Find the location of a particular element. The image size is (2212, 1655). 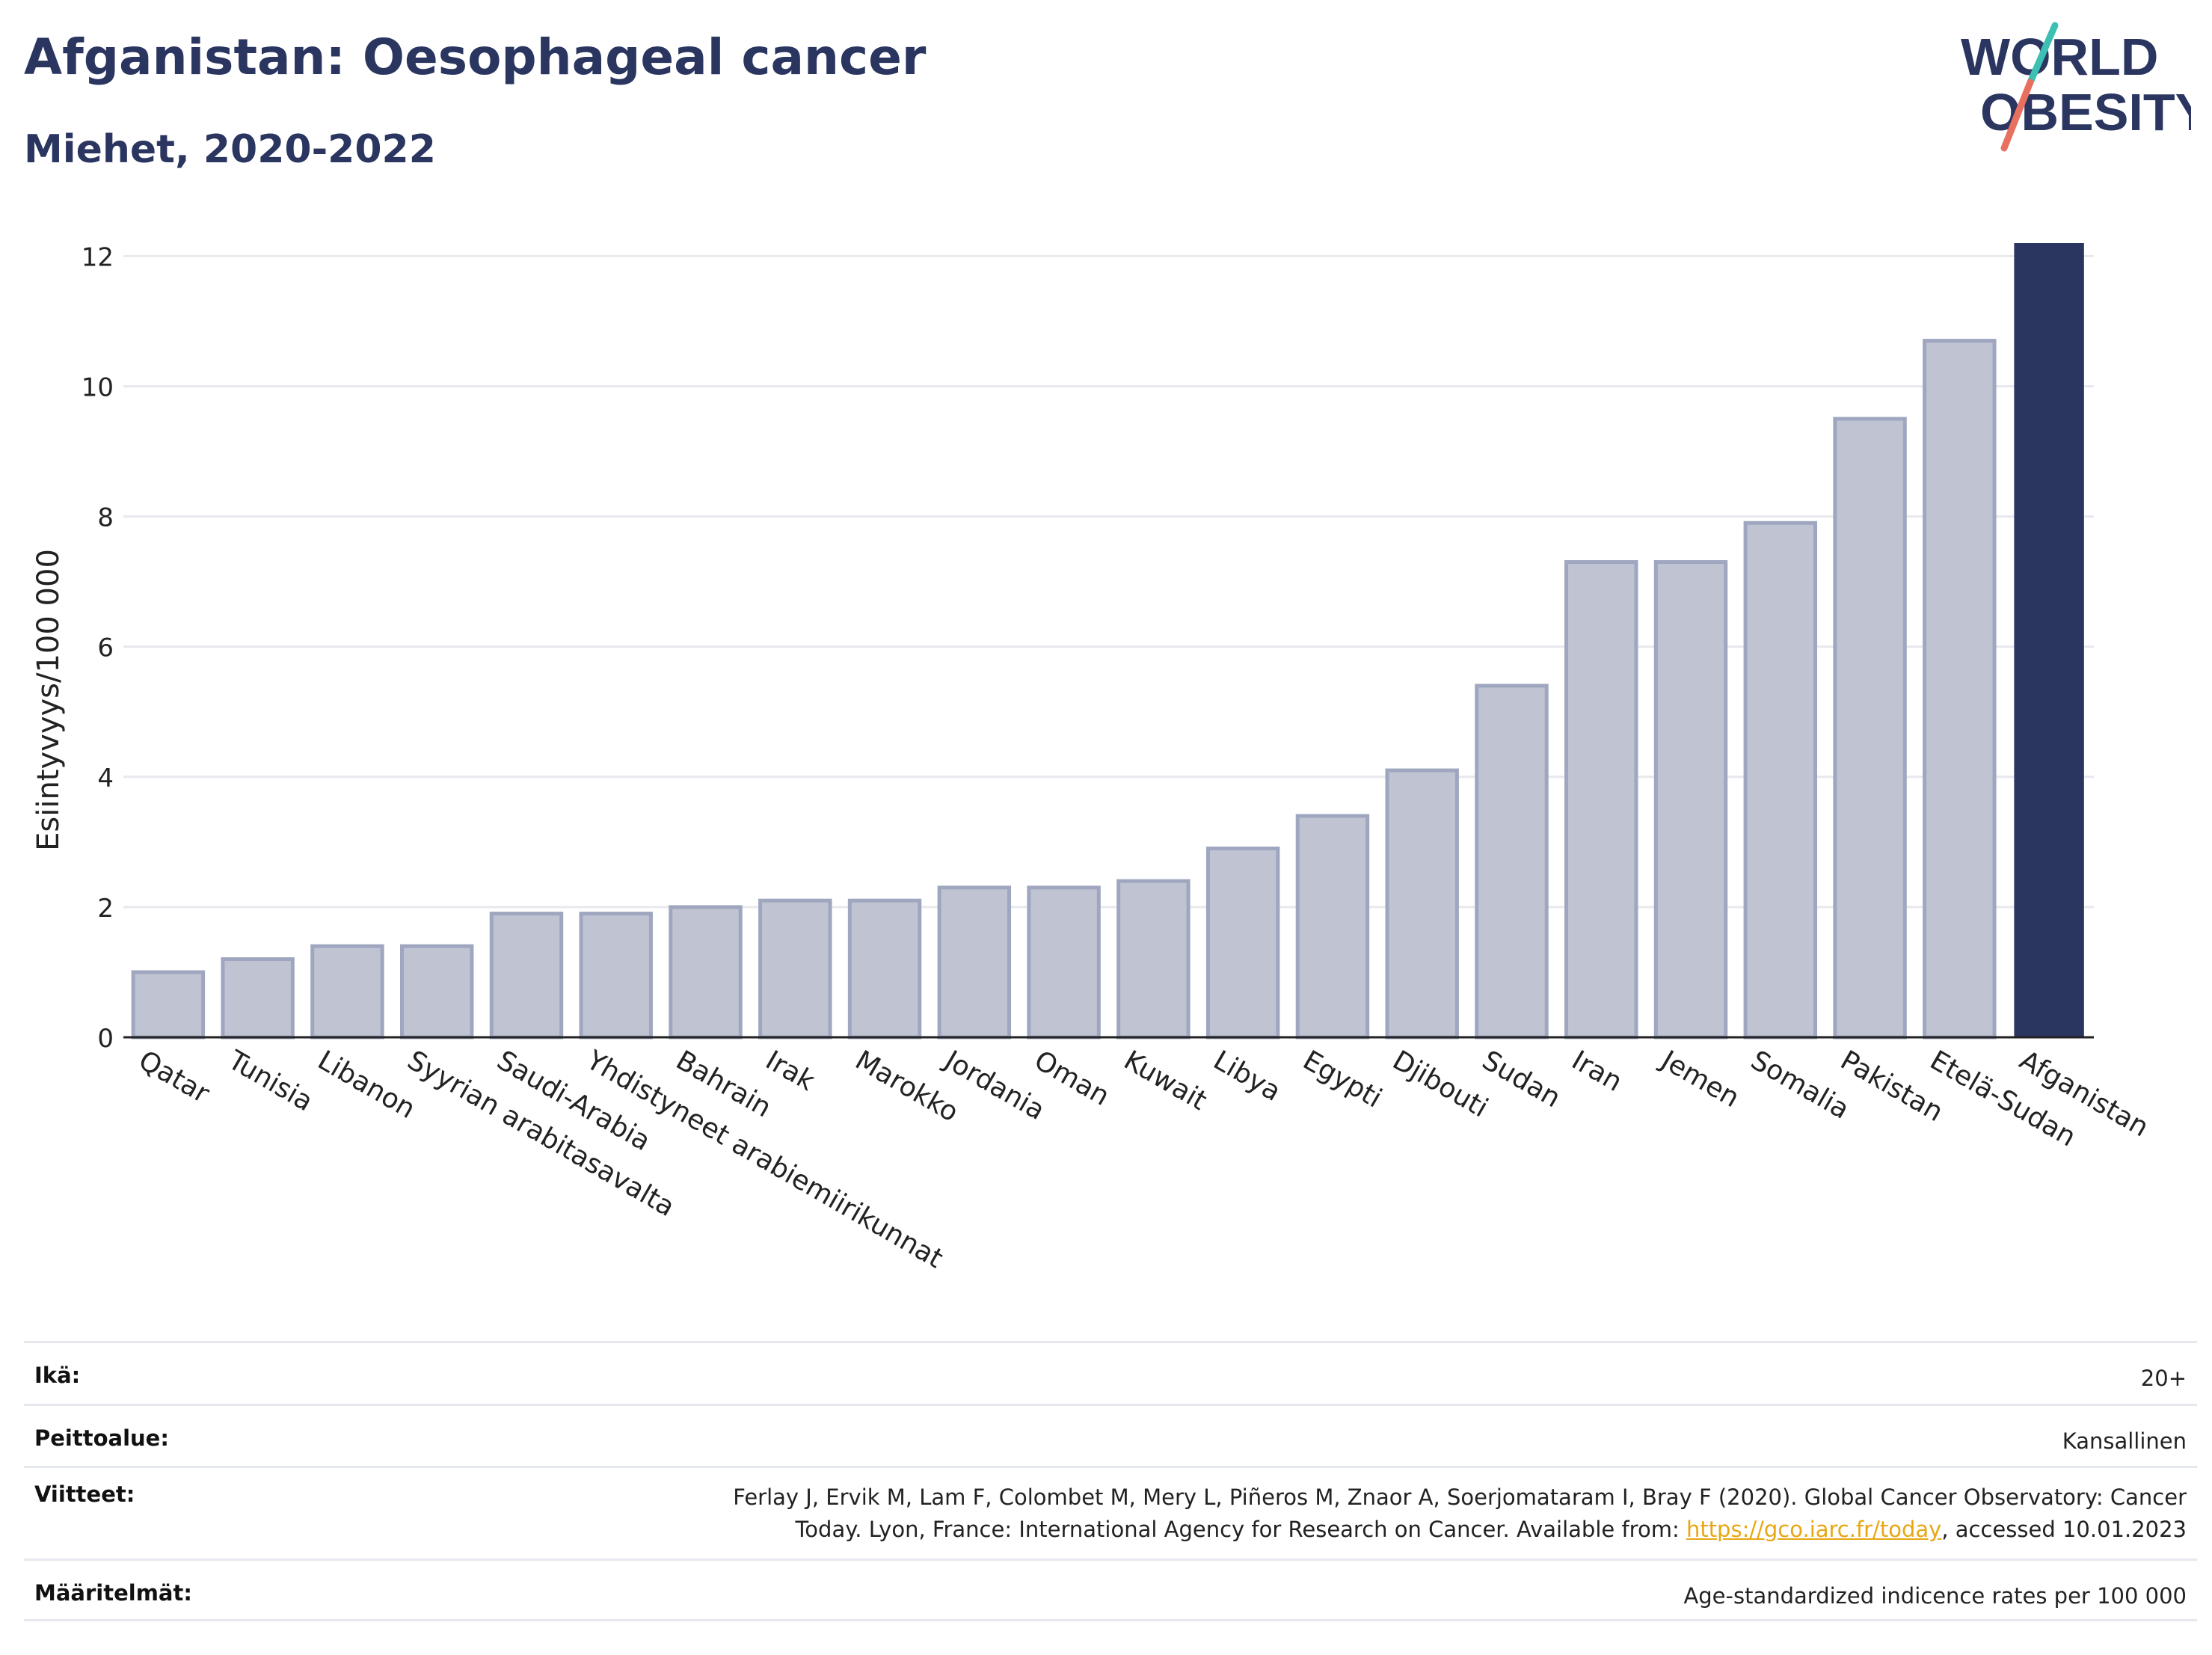

bar-iran is located at coordinates (1601, 800).